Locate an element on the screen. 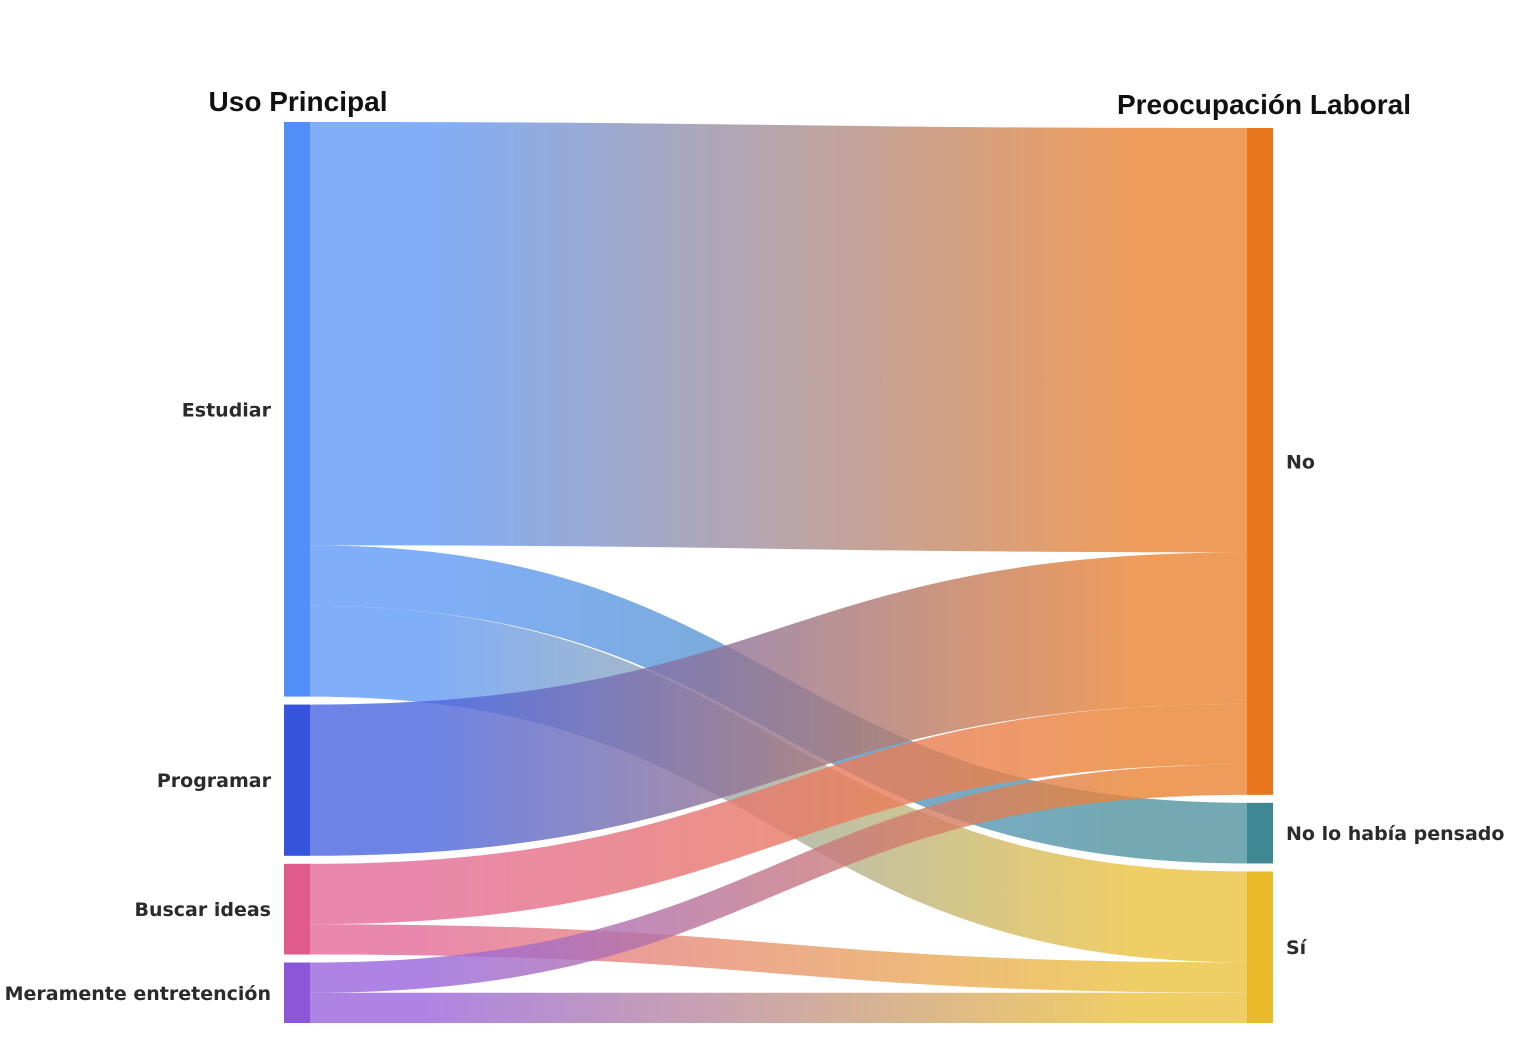  node-label-no: No is located at coordinates (1300, 462).